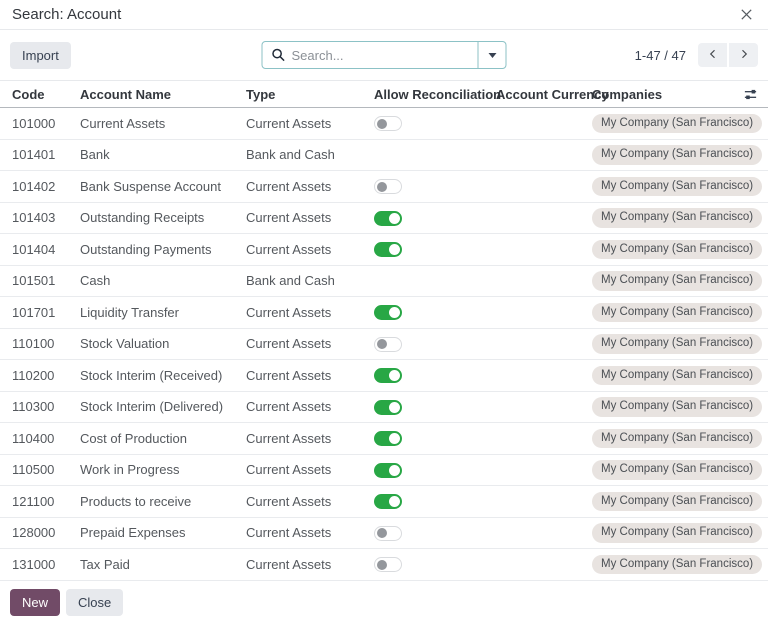 This screenshot has width=768, height=631. I want to click on account-code: 110300, so click(33, 407).